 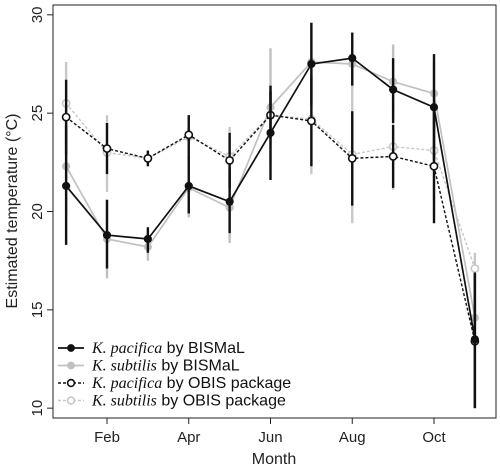 I want to click on x-tick-label-feb: Feb, so click(x=107, y=437).